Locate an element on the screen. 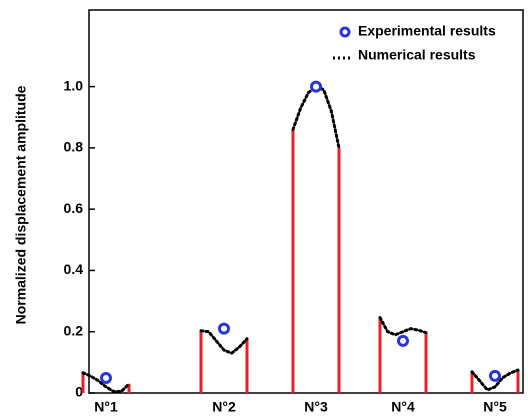 Image resolution: width=528 pixels, height=419 pixels. x-tick-label: N°2 is located at coordinates (224, 407).